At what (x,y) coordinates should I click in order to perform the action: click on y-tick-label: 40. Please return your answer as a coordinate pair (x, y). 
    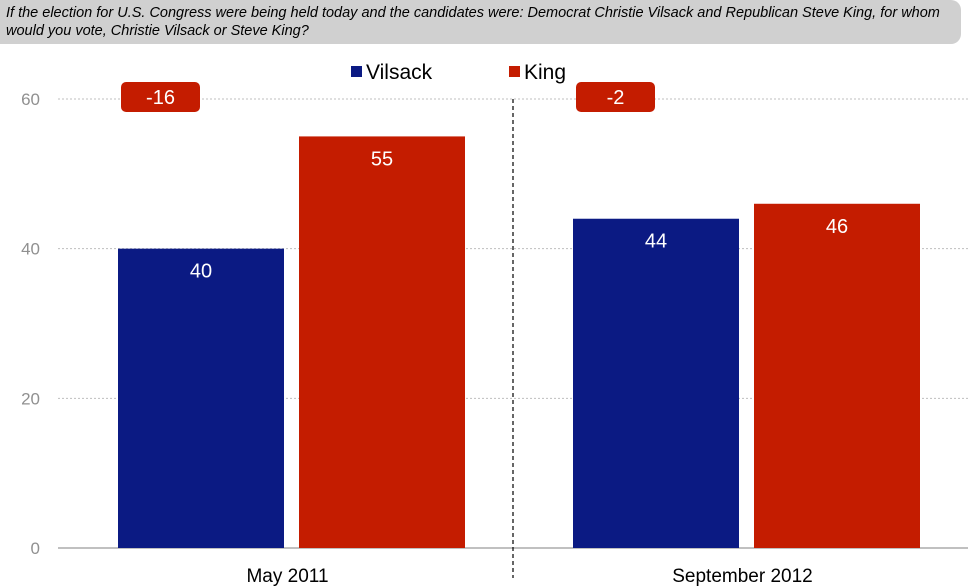
    Looking at the image, I should click on (30, 249).